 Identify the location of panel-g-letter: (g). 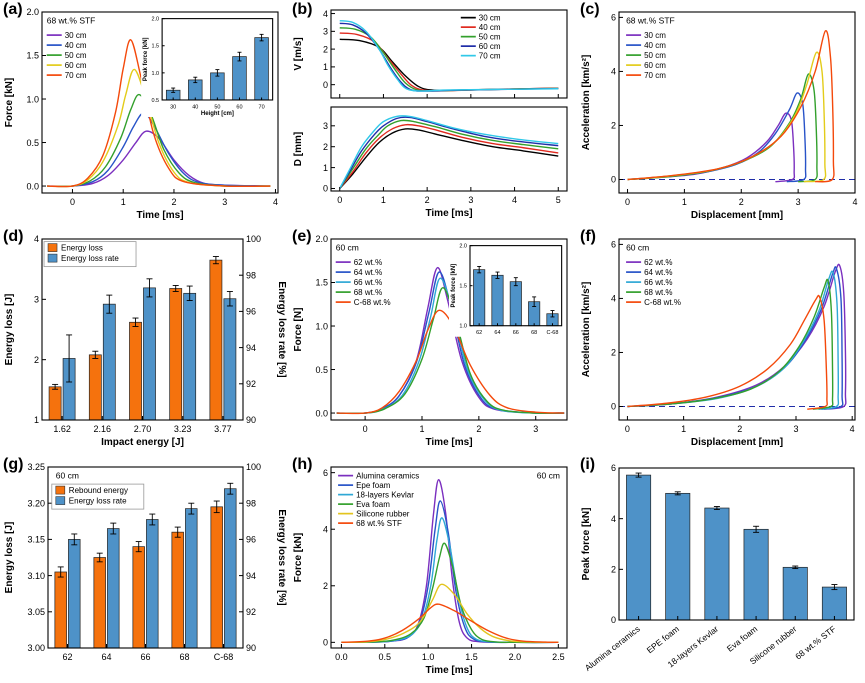
(13, 464).